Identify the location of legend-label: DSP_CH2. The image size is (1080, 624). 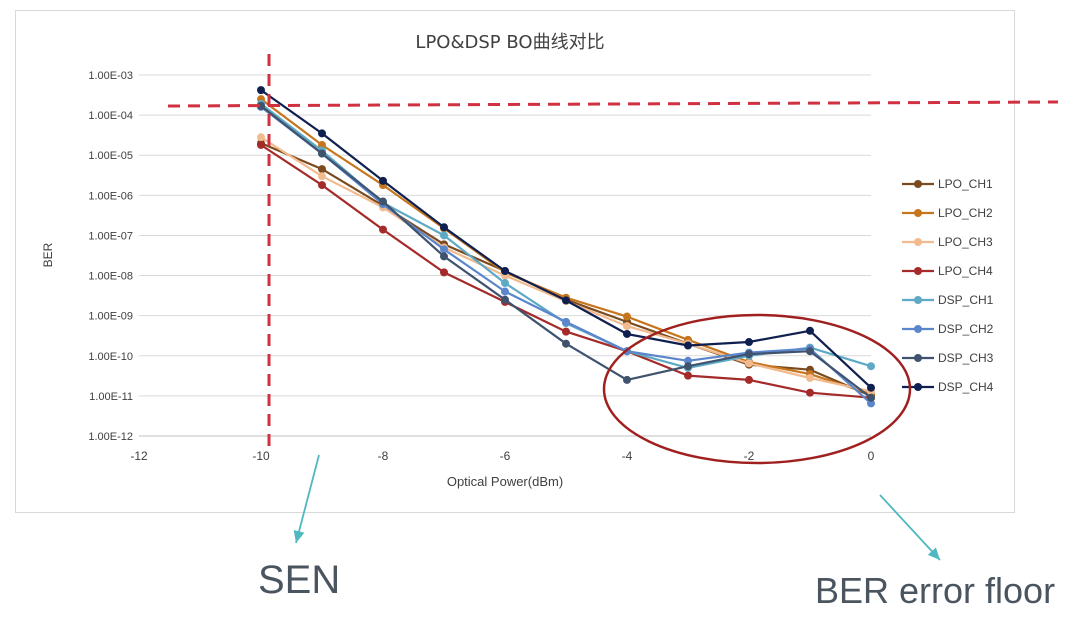
(966, 329).